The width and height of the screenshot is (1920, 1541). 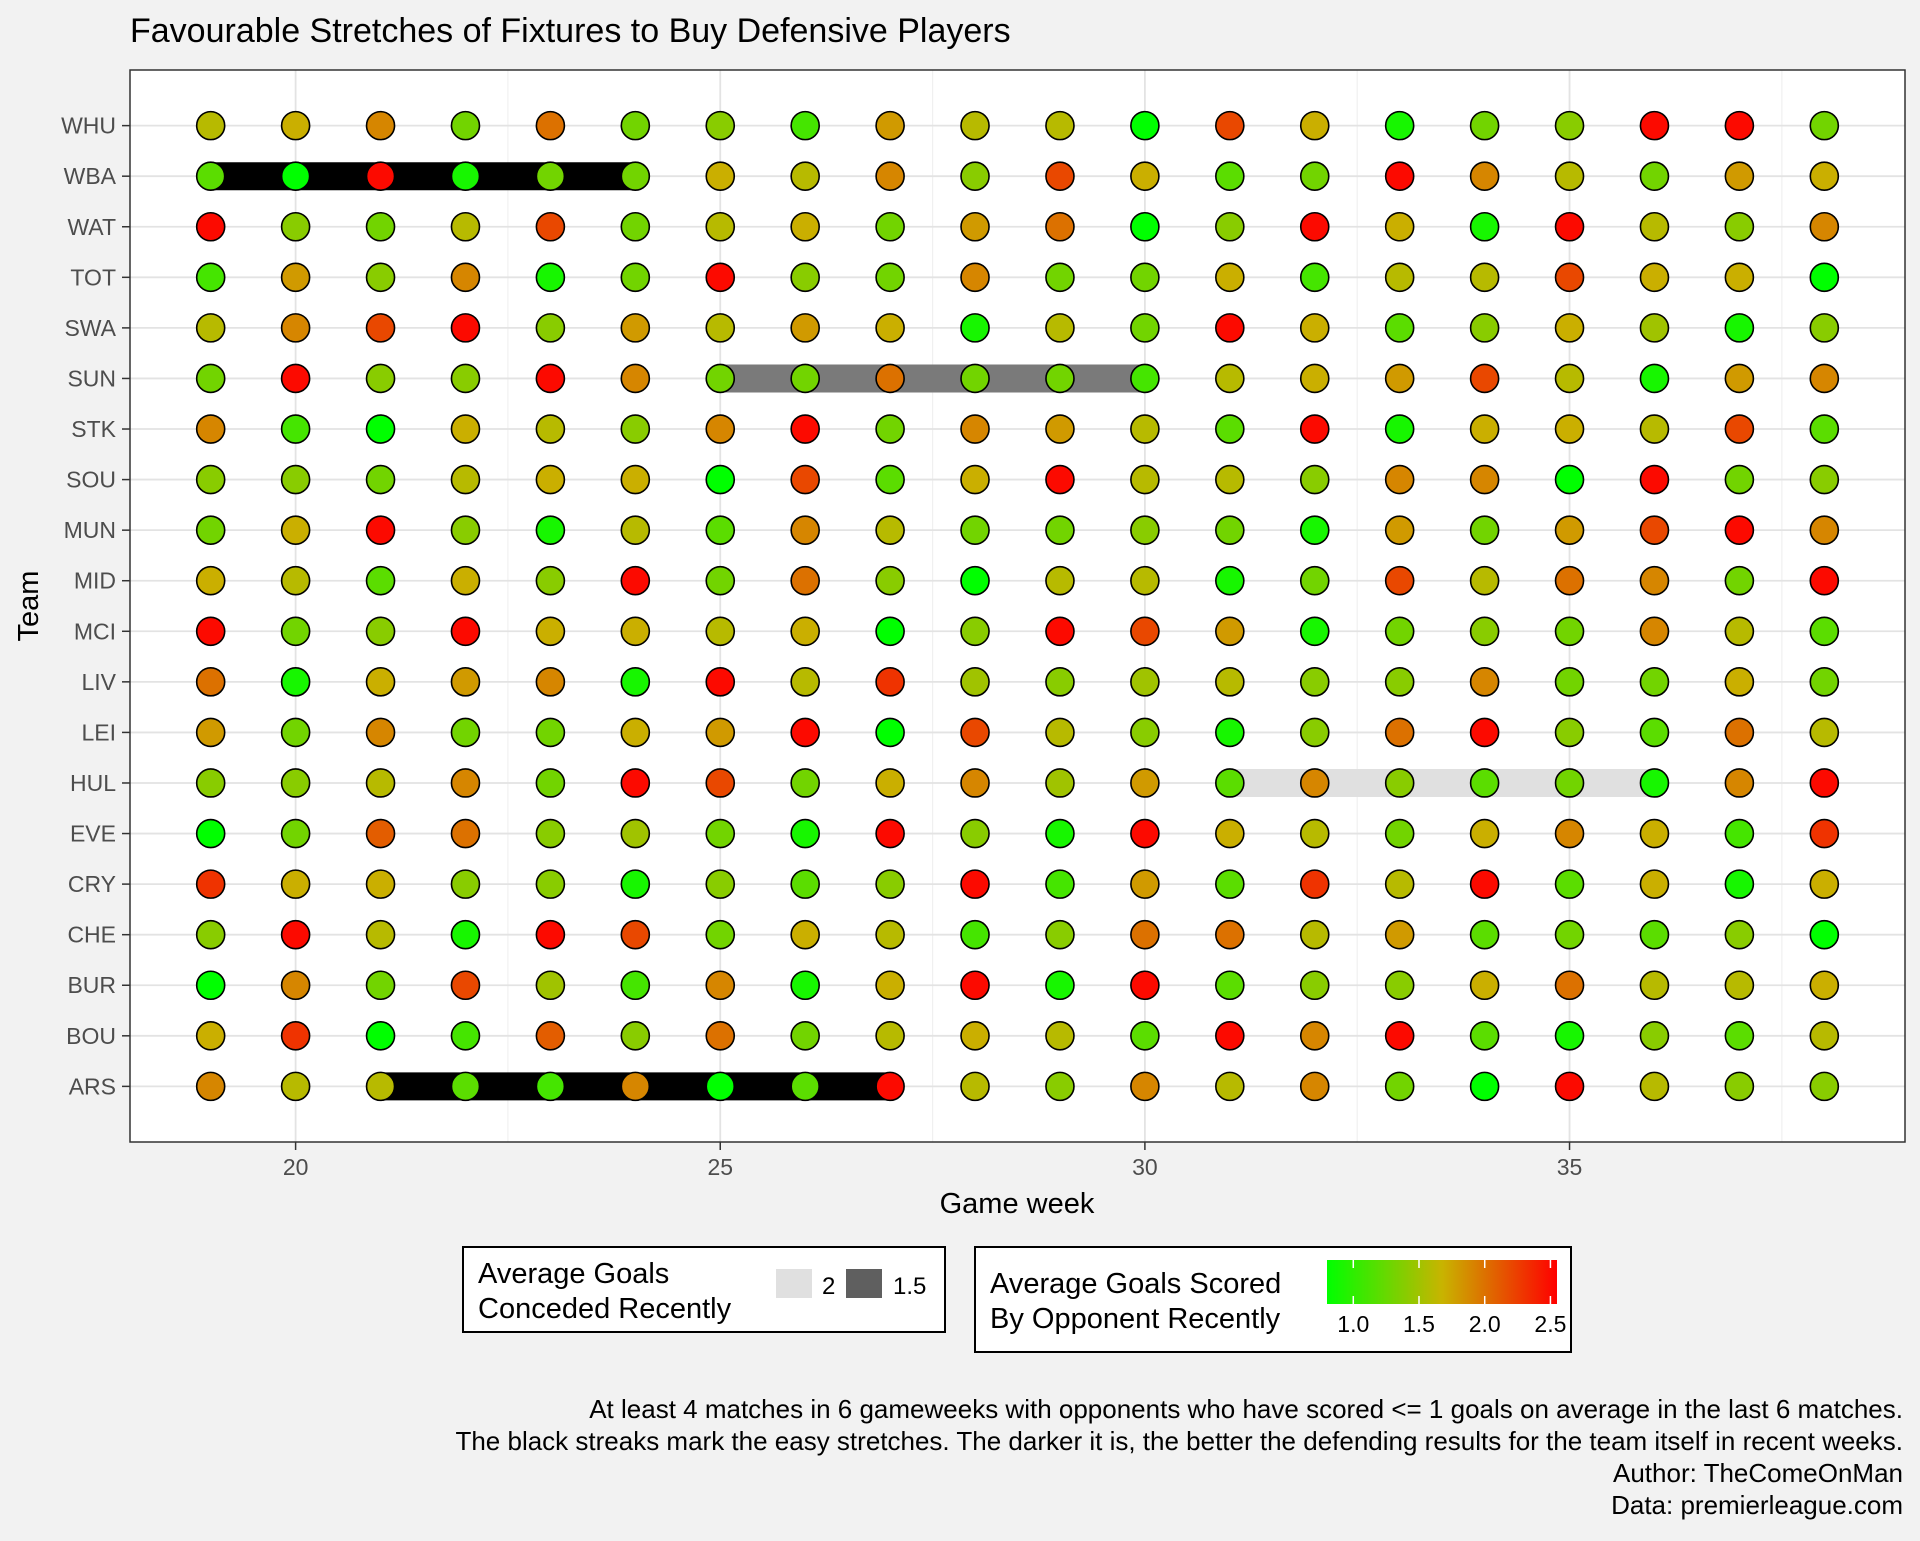 What do you see at coordinates (210, 934) in the screenshot?
I see `point-che-gw19` at bounding box center [210, 934].